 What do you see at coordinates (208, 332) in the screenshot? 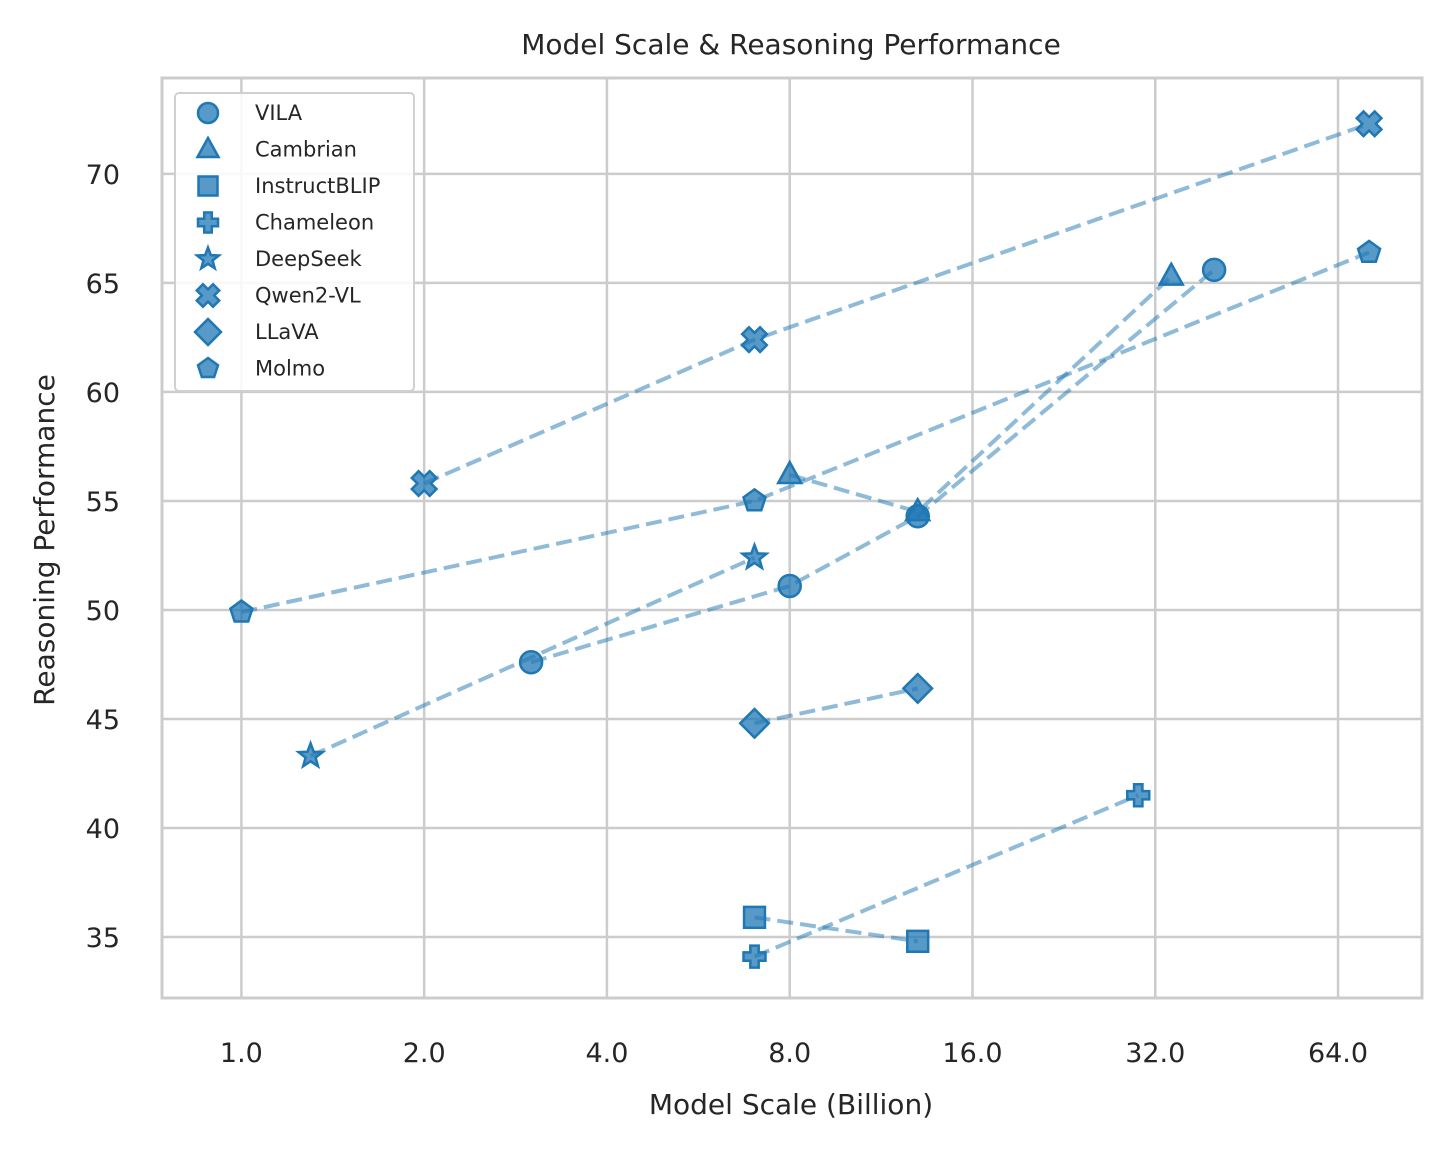
I see `legend-marker-llava` at bounding box center [208, 332].